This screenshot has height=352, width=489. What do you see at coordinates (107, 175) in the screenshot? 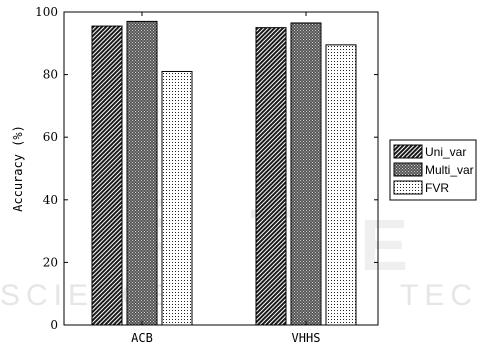
I see `bar-uni-var-acb` at bounding box center [107, 175].